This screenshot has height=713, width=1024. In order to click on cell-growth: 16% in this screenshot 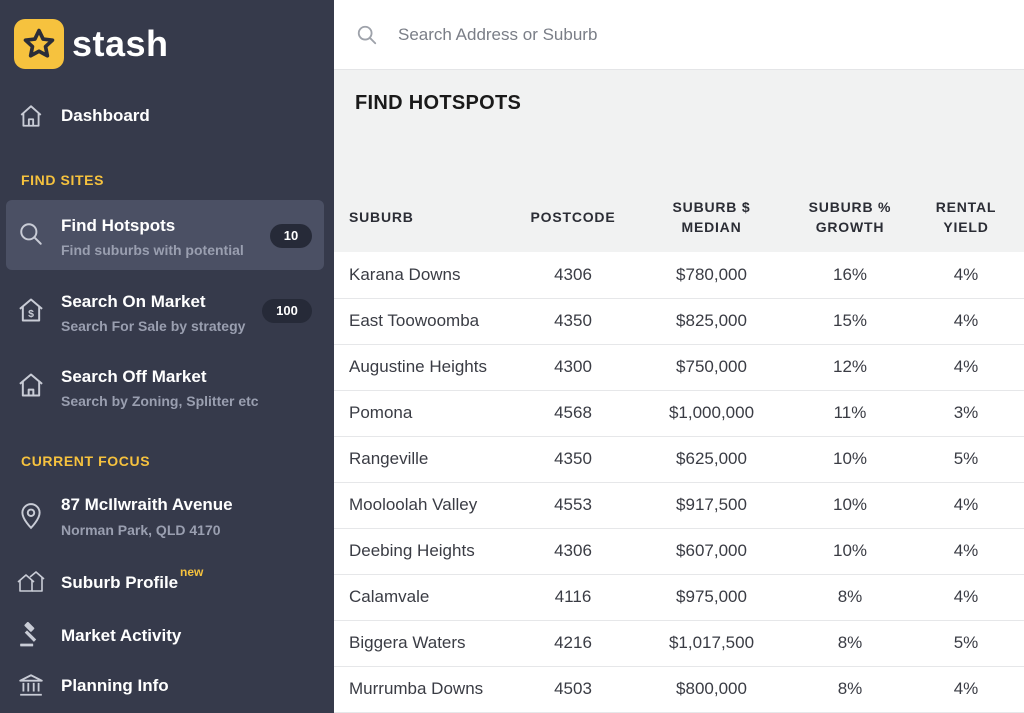, I will do `click(850, 275)`.